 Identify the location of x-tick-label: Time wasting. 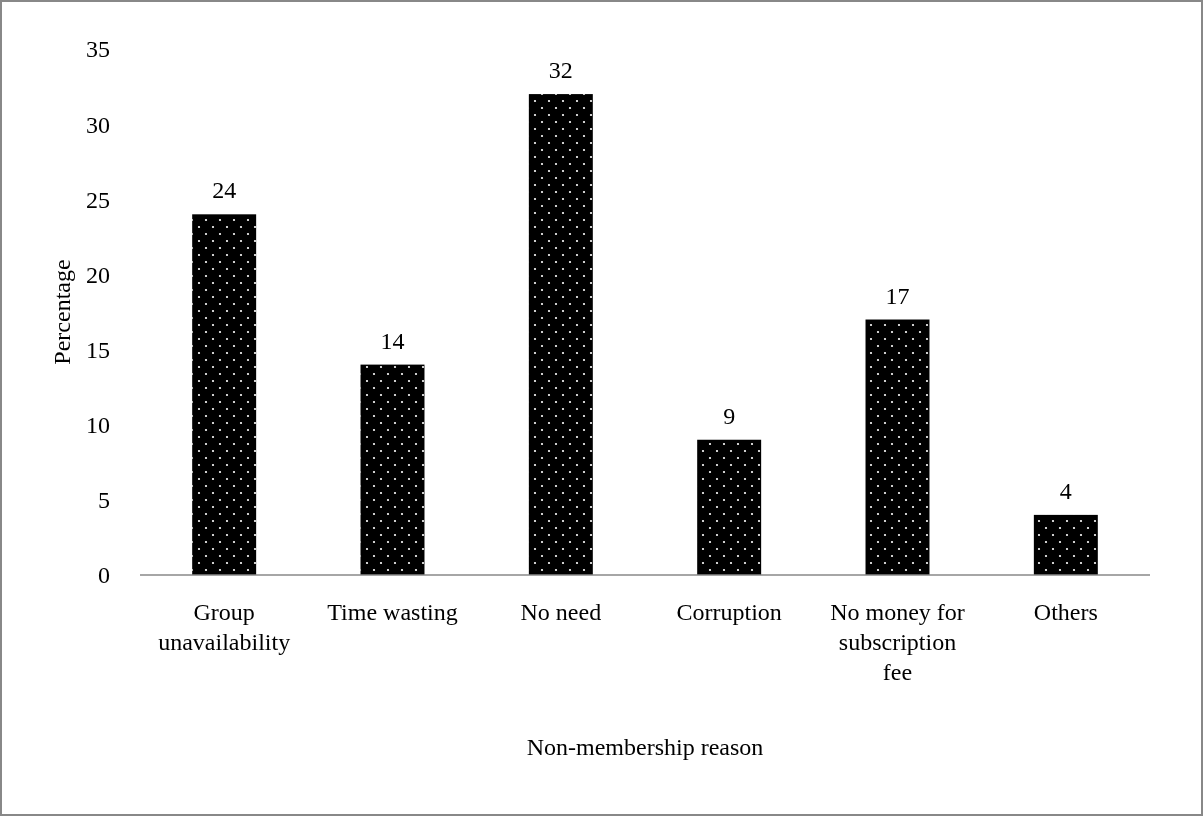
(392, 612).